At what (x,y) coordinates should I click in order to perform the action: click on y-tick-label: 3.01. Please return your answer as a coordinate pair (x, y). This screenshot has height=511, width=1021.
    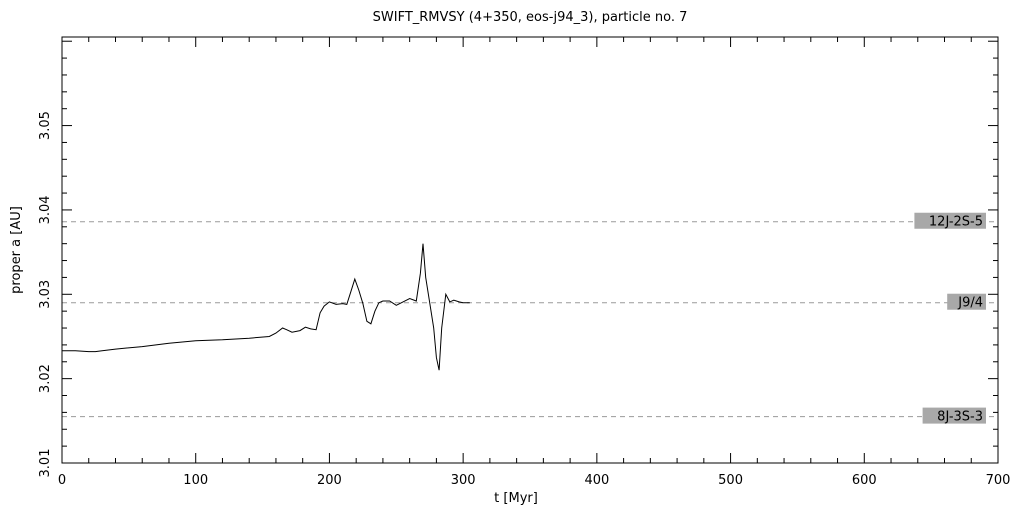
    Looking at the image, I should click on (45, 463).